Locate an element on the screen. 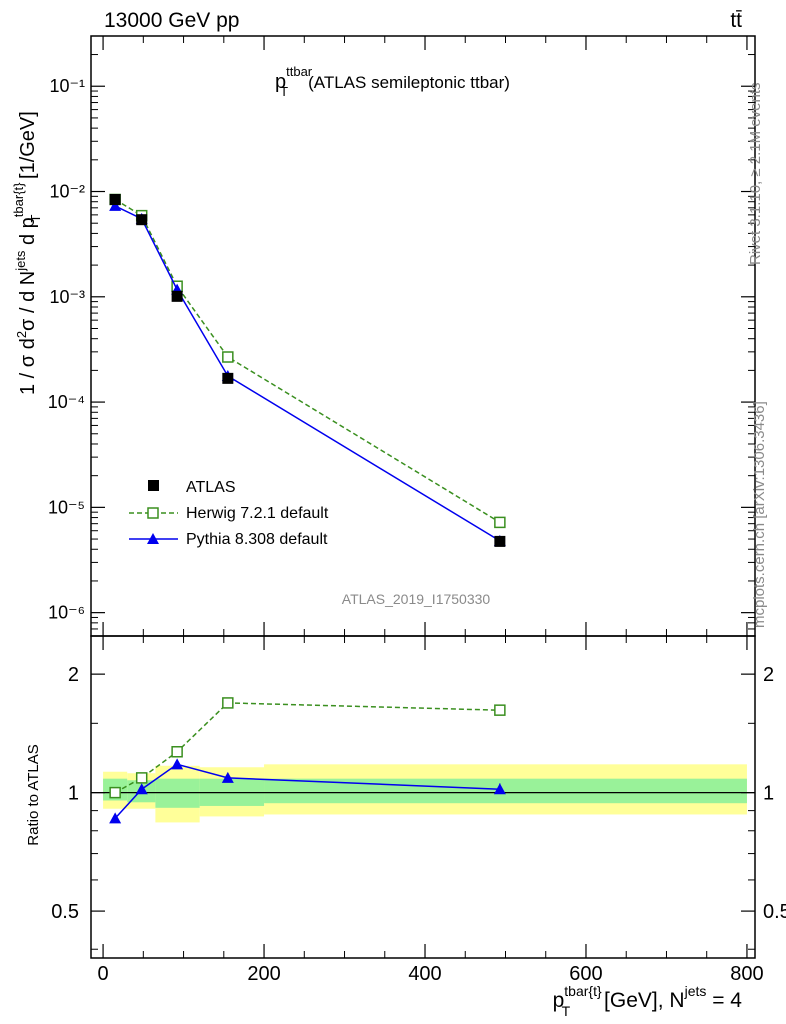  title-description: (ATLAS semileptonic ttbar) is located at coordinates (409, 82).